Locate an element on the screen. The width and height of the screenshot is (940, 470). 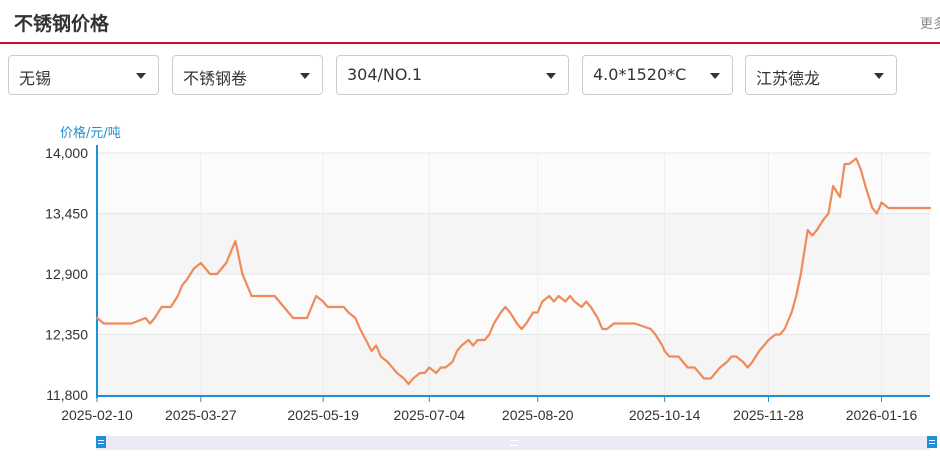
y-tick-label: 12,900 is located at coordinates (66, 274).